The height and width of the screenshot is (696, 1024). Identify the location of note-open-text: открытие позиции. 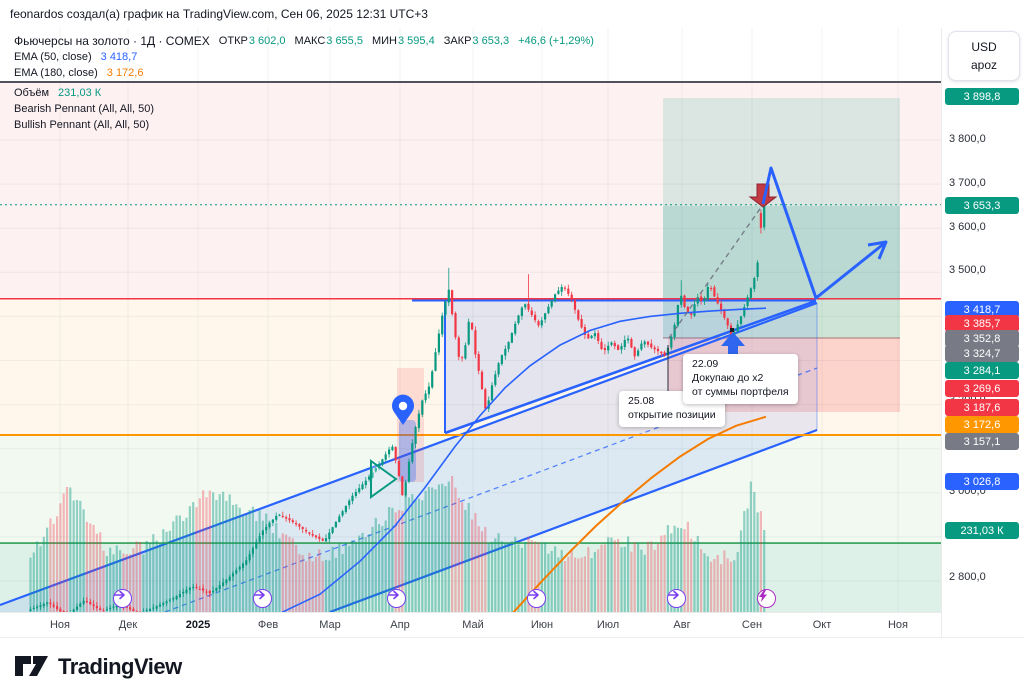
(672, 414).